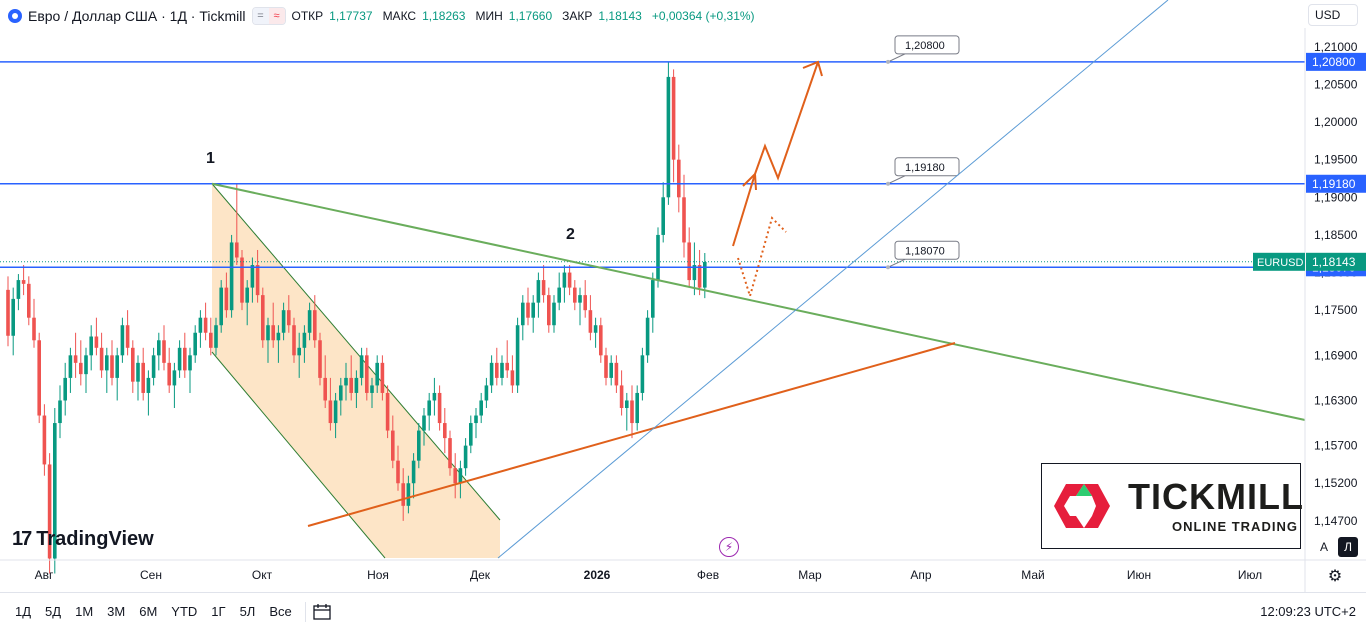 Image resolution: width=1366 pixels, height=630 pixels. I want to click on tickmill-logo: TICKMILL ONLINE TRADING, so click(1172, 506).